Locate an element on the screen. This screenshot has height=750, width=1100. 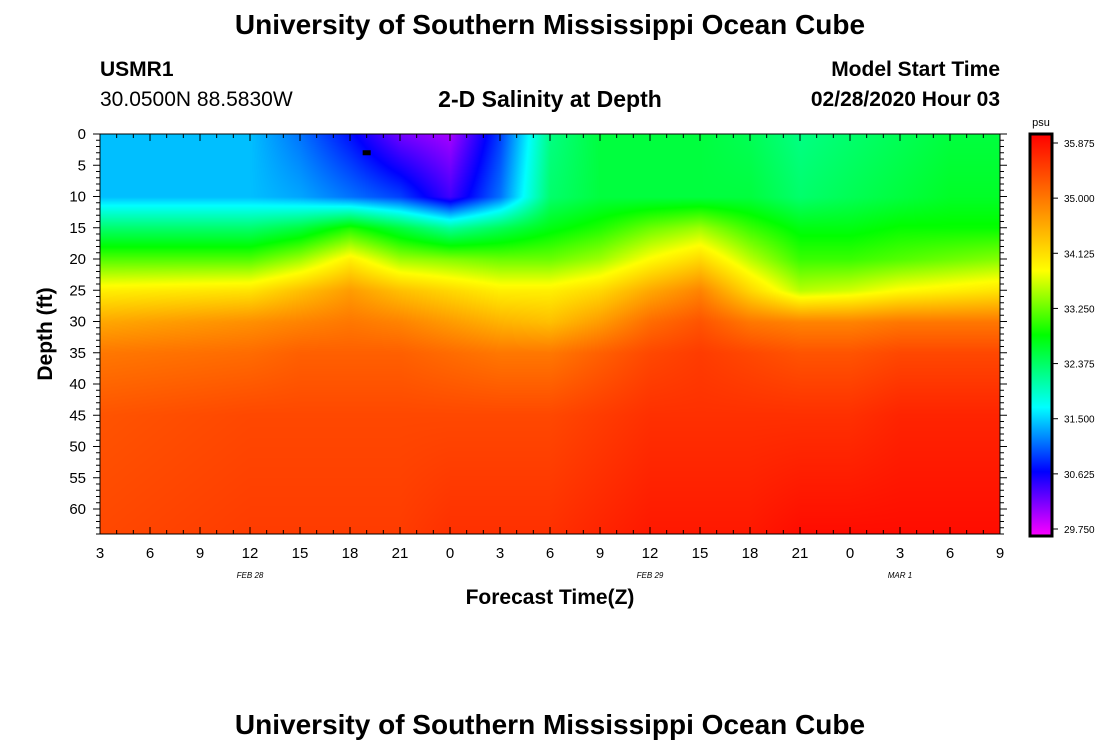
date-label: FEB 29 is located at coordinates (650, 575).